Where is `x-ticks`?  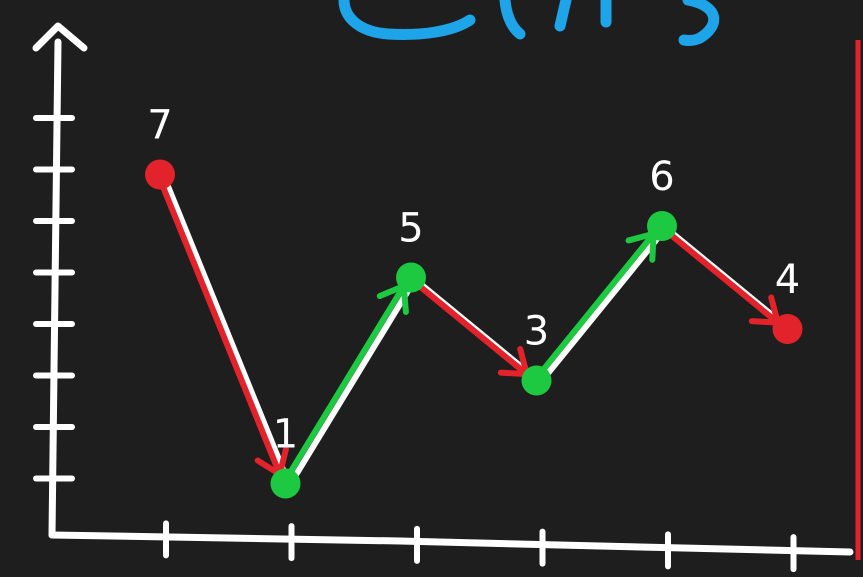
x-ticks is located at coordinates (480, 546).